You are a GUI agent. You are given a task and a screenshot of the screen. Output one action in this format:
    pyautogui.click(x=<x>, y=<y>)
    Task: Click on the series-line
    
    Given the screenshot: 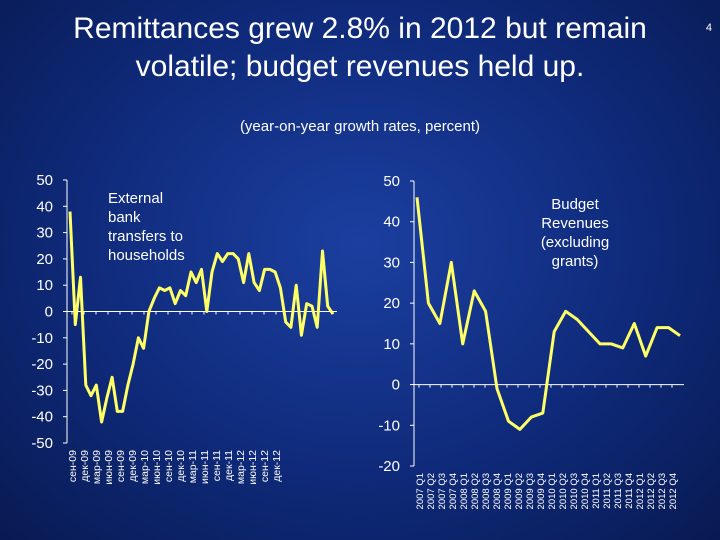 What is the action you would take?
    pyautogui.click(x=201, y=317)
    